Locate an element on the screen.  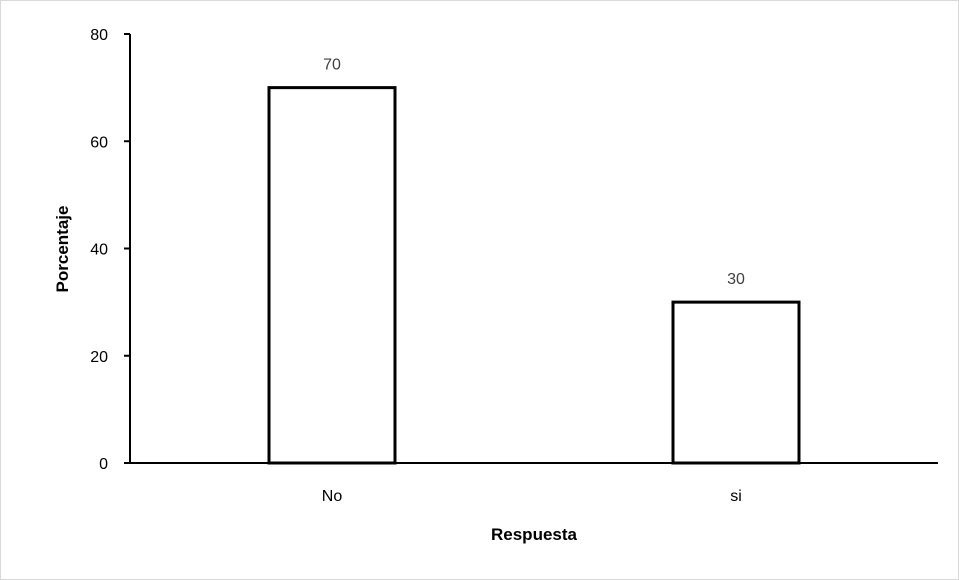
data-label-no: 70 is located at coordinates (332, 65).